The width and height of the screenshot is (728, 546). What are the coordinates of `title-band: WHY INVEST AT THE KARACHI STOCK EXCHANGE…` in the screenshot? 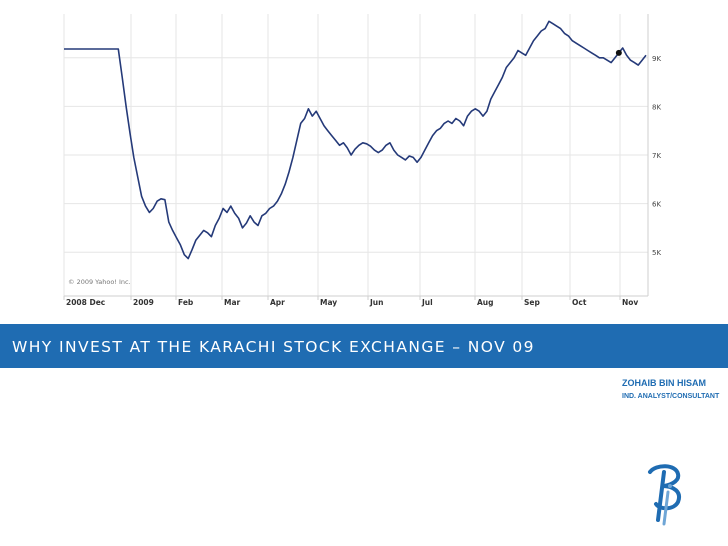 It's located at (364, 346).